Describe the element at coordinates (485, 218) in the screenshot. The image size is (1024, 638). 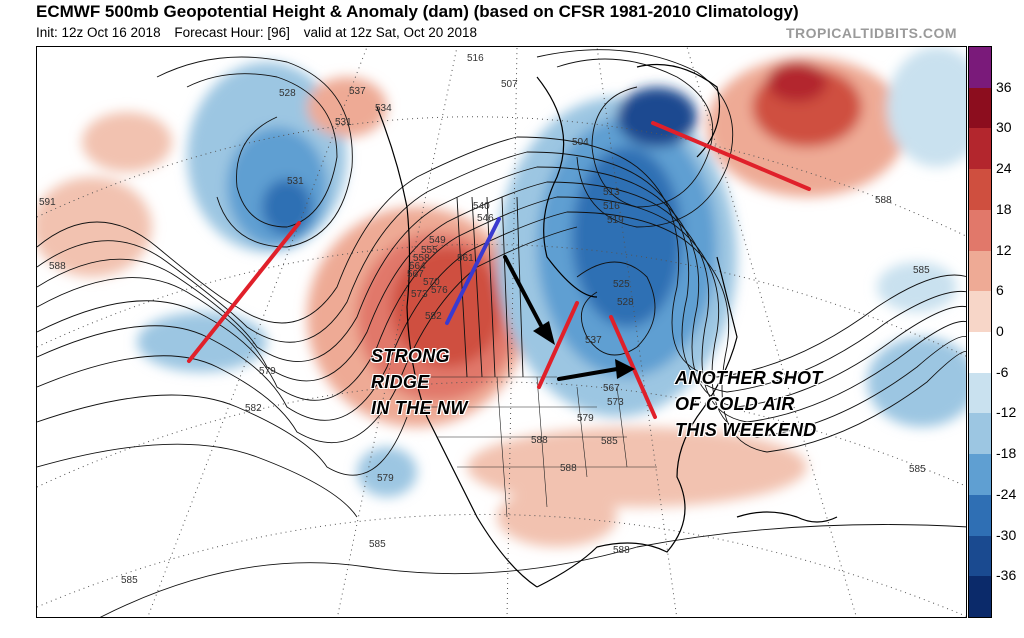
I see `contour-label: 546` at that location.